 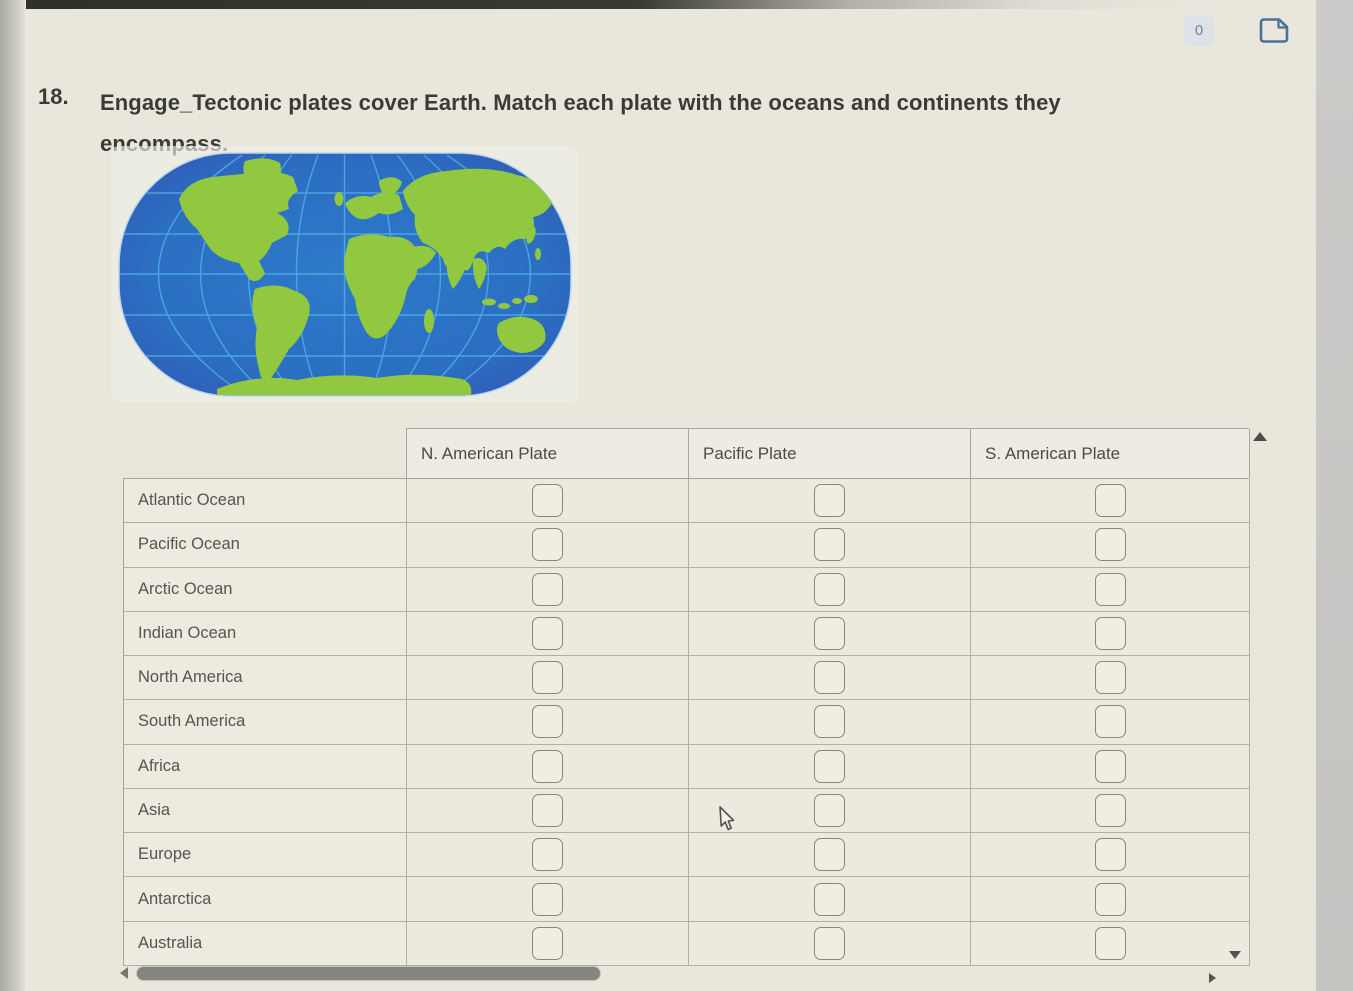 What do you see at coordinates (548, 453) in the screenshot?
I see `column-header-n-american-plate: N. American Plate` at bounding box center [548, 453].